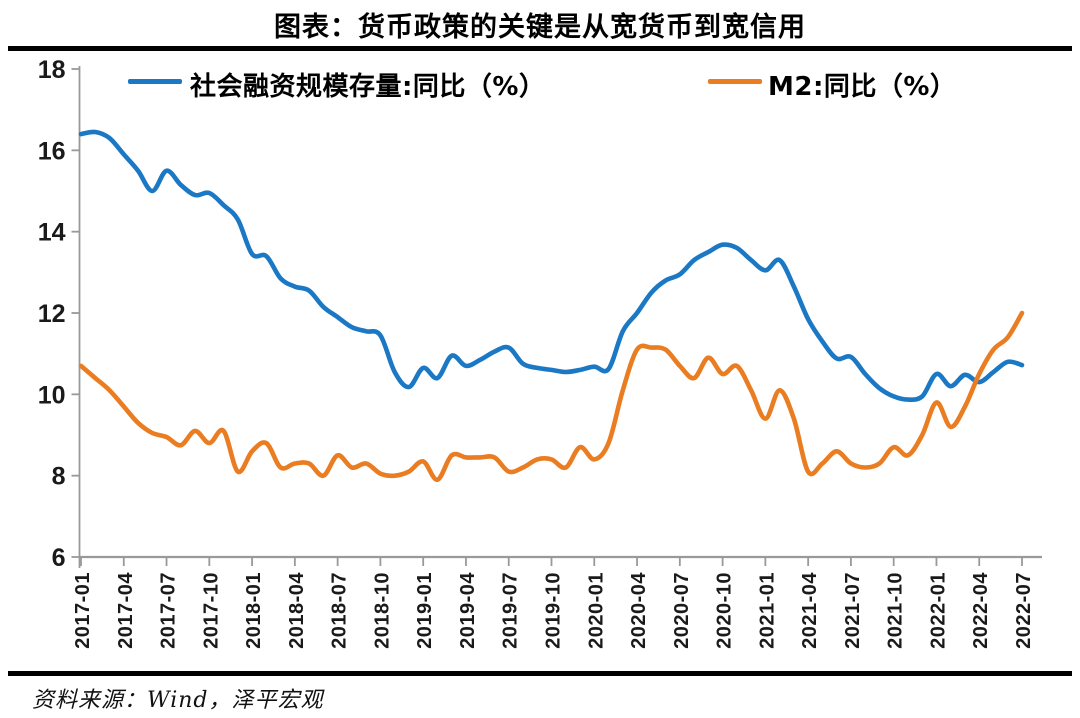 Image resolution: width=1080 pixels, height=718 pixels. Describe the element at coordinates (468, 610) in the screenshot. I see `x-tick-label: 2019-04` at that location.